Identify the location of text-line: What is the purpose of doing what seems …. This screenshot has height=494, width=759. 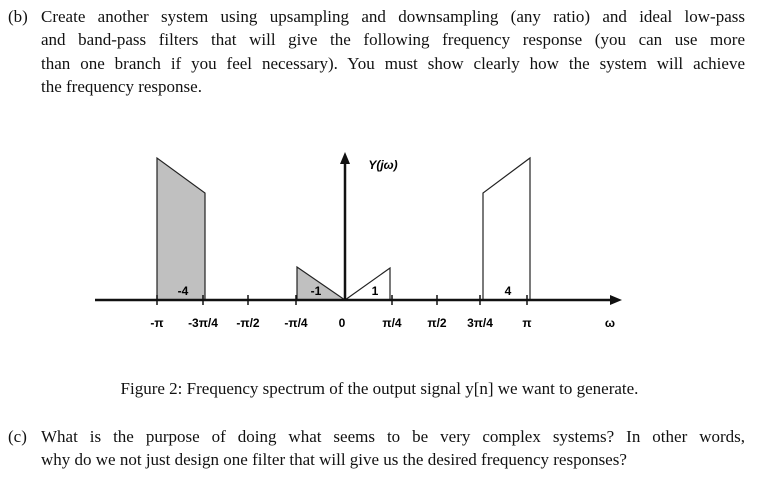
(393, 436).